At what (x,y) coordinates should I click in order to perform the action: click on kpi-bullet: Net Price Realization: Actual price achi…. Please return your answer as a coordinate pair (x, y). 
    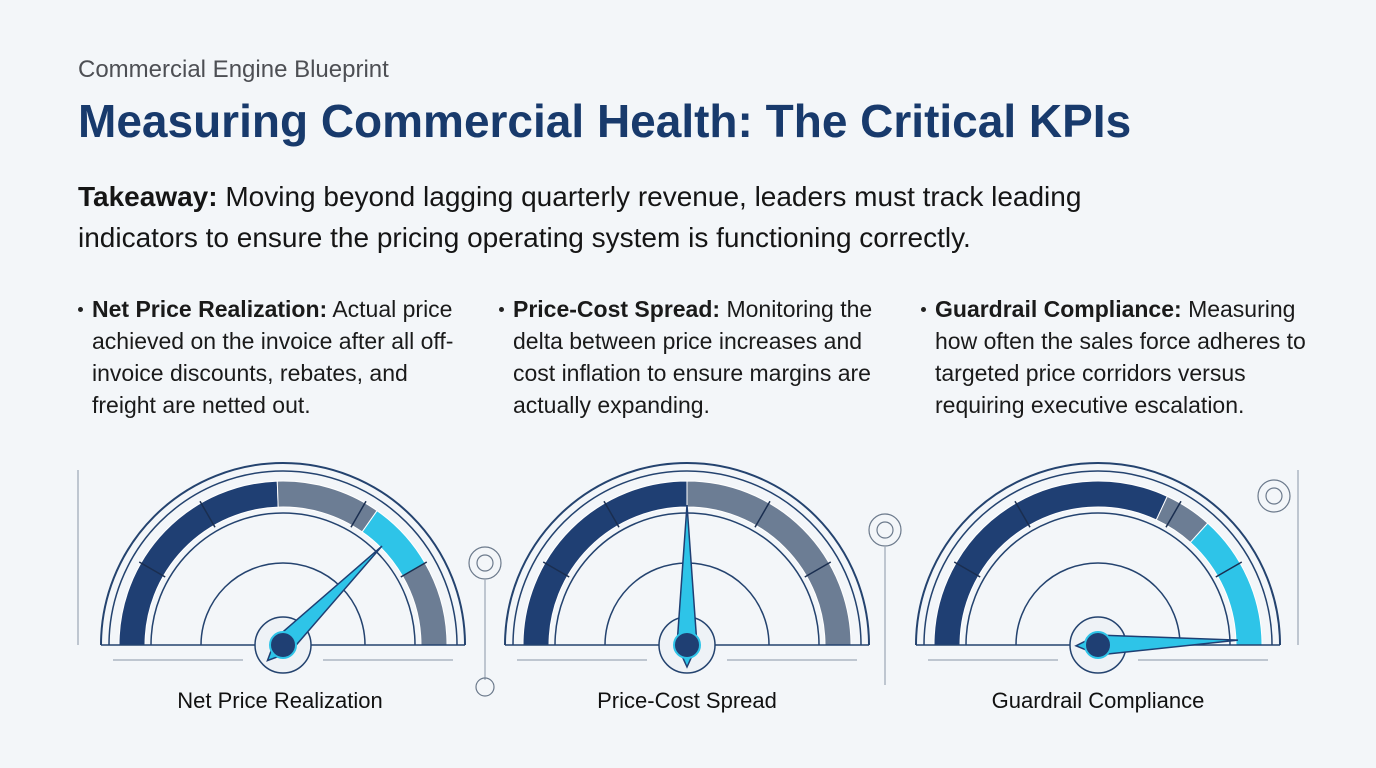
    Looking at the image, I should click on (277, 357).